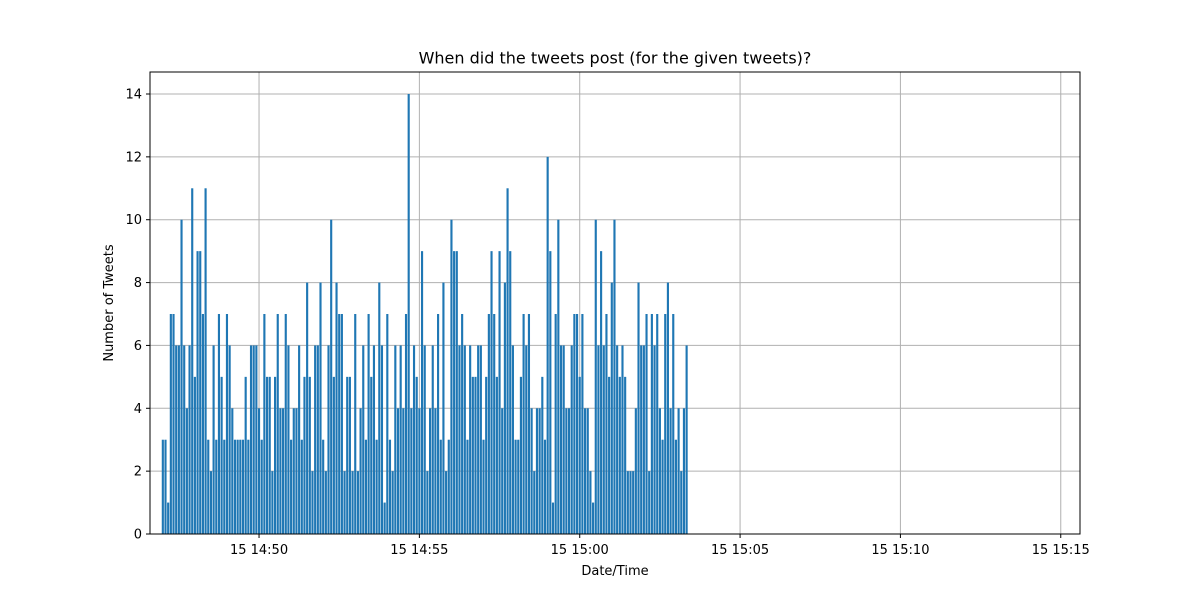 The width and height of the screenshot is (1200, 600). I want to click on x-tick-label: 15 15:15, so click(1061, 550).